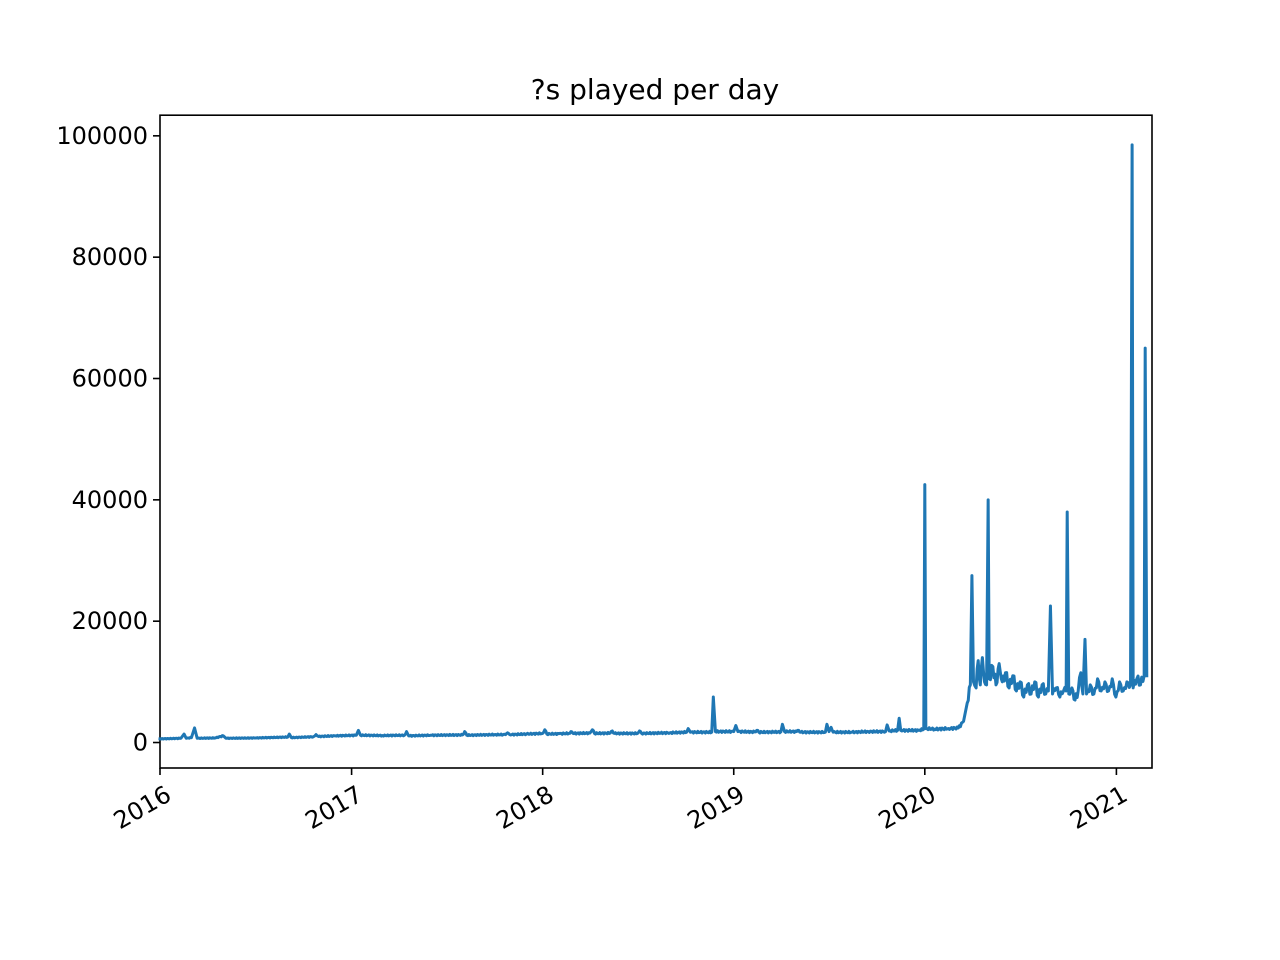 The height and width of the screenshot is (960, 1280). I want to click on y-tick-label: 0, so click(140, 743).